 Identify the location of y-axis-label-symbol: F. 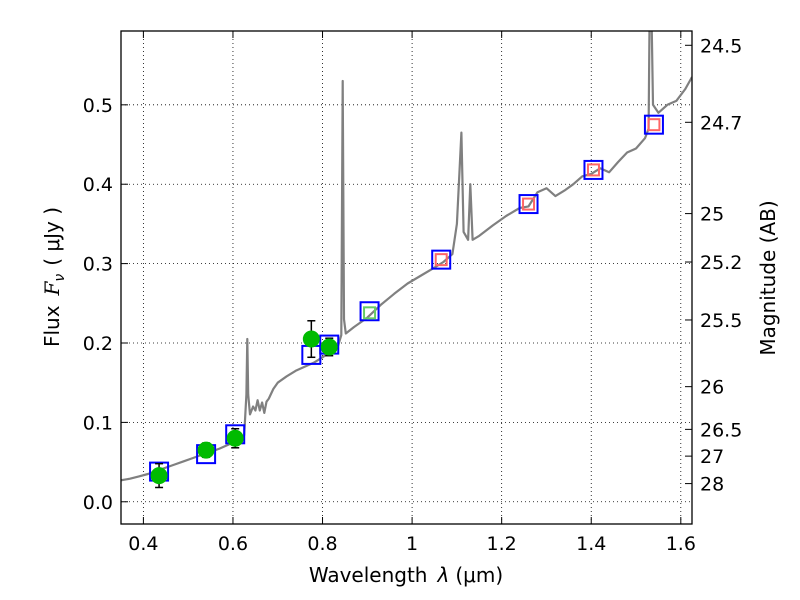
(52, 288).